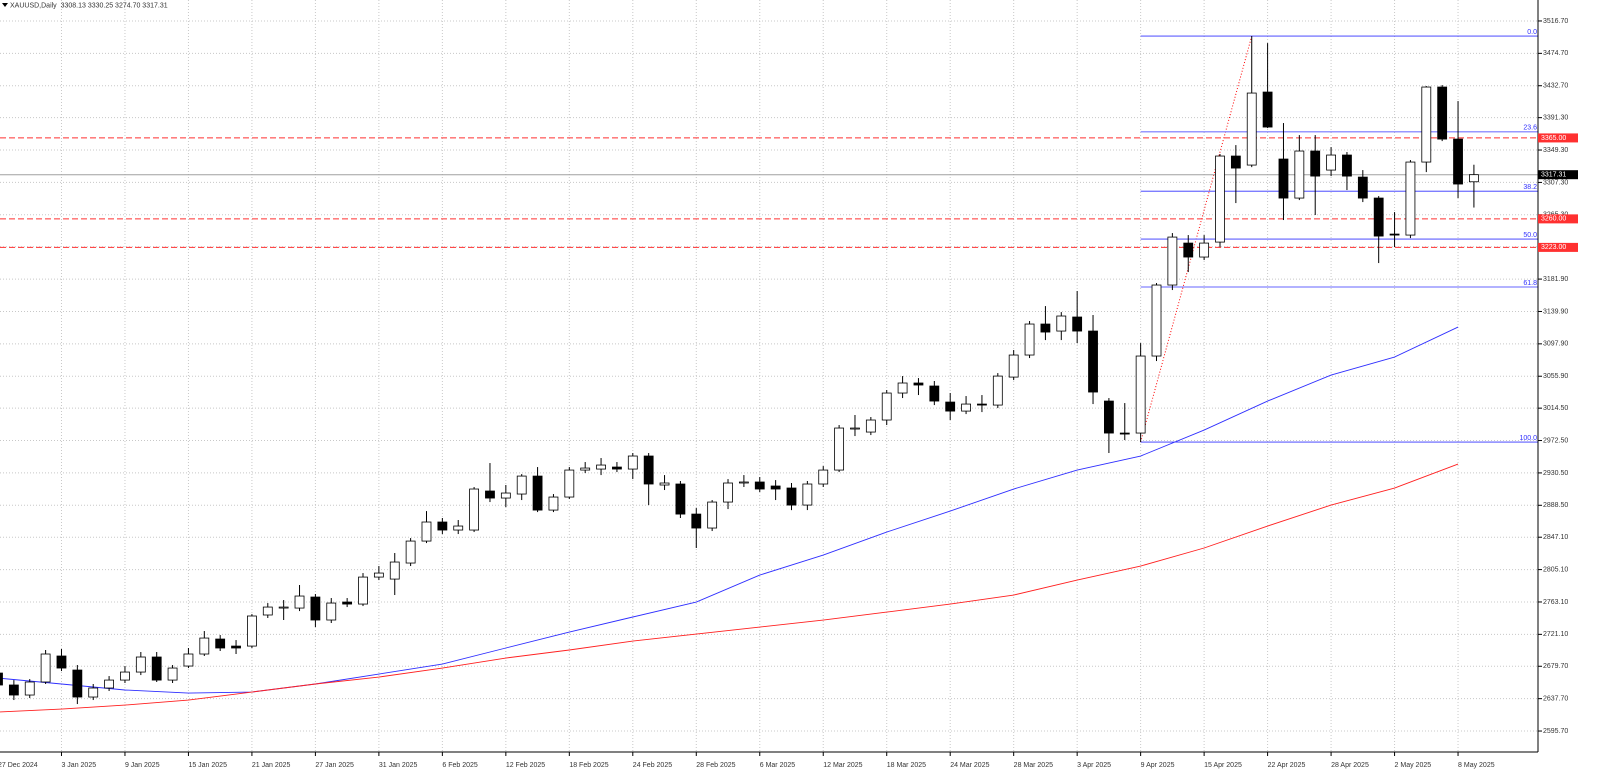  I want to click on fibonacci: 0.0 23.6 38.2 50.0 61.8 100.0, so click(1339, 236).